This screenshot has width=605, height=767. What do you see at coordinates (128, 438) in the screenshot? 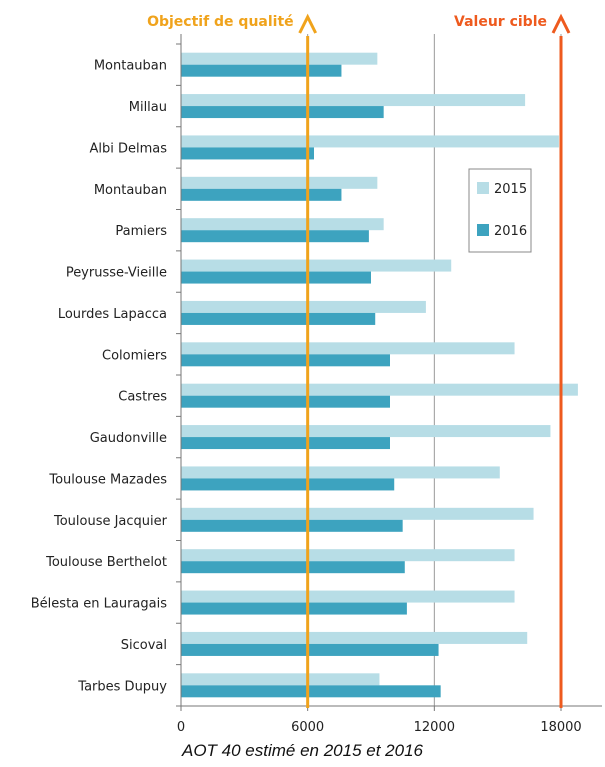
I see `category-label: Gaudonville` at bounding box center [128, 438].